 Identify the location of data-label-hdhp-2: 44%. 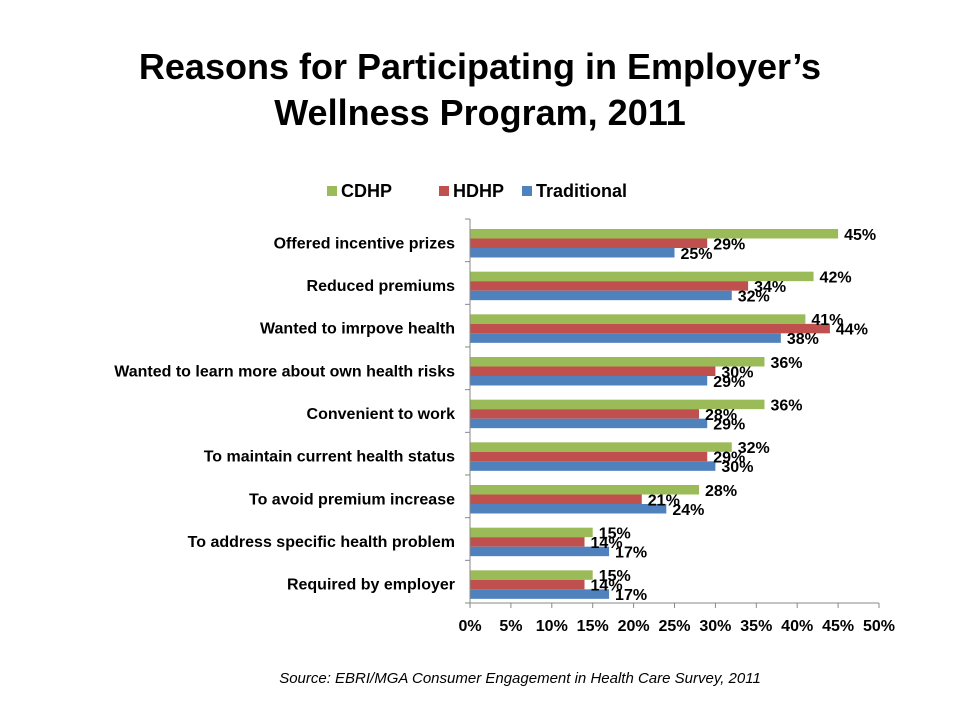
(852, 330).